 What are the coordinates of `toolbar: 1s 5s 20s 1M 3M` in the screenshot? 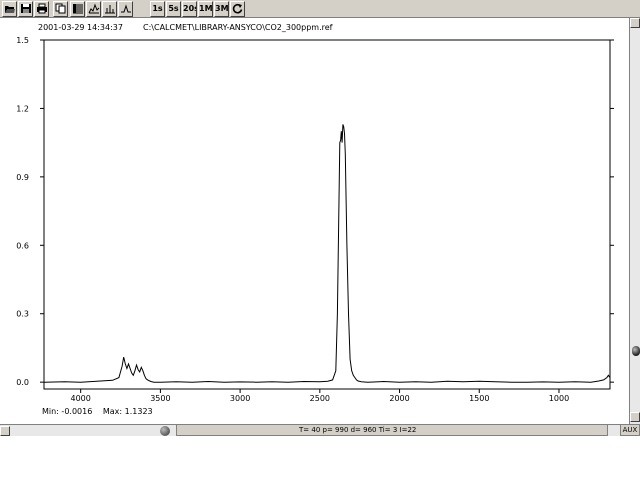 It's located at (320, 9).